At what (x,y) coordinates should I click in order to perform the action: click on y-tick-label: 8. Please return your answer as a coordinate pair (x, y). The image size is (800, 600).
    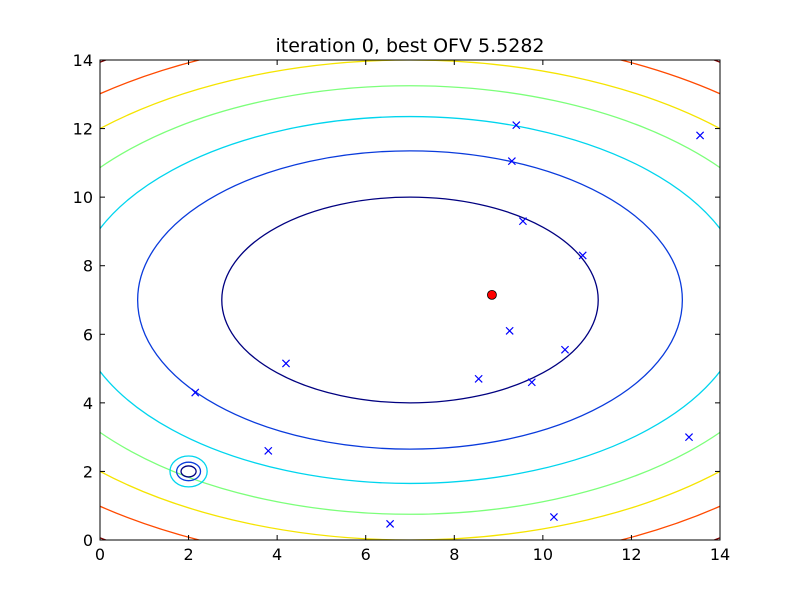
    Looking at the image, I should click on (88, 266).